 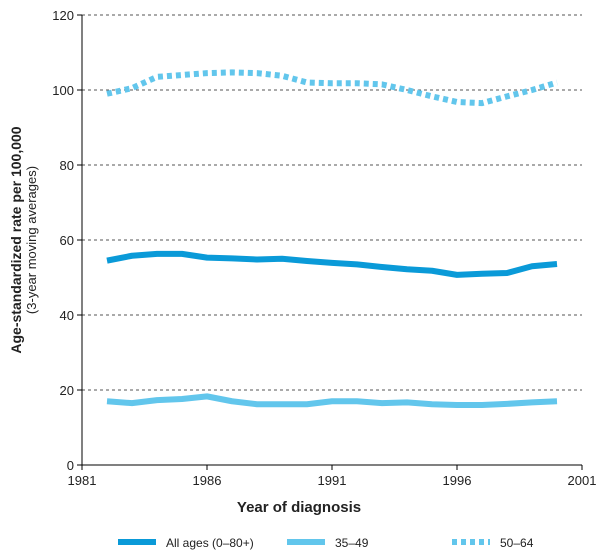 What do you see at coordinates (63, 15) in the screenshot?
I see `y-tick-label: 120` at bounding box center [63, 15].